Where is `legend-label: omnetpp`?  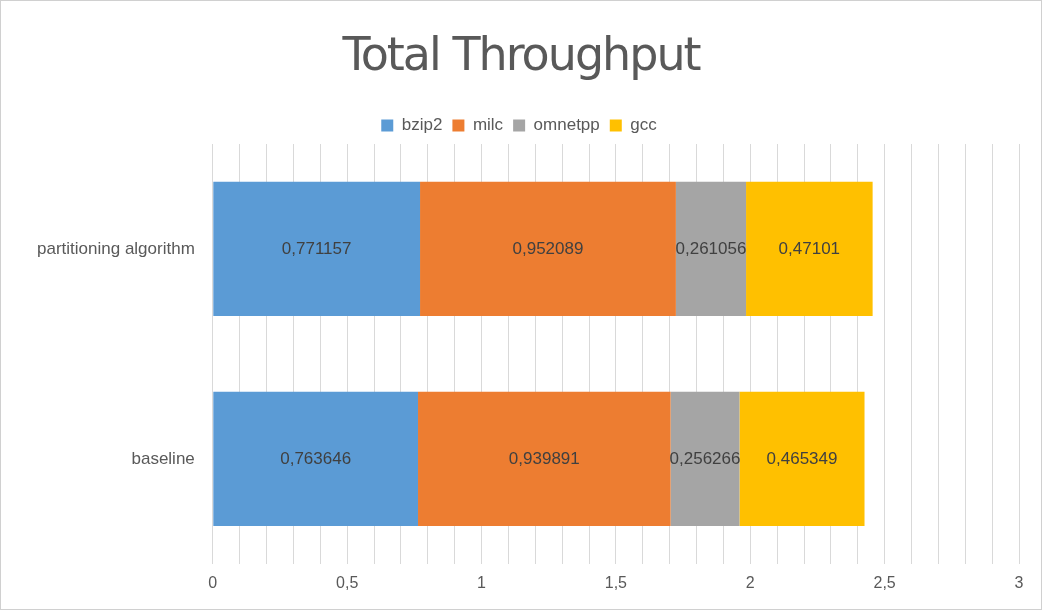 legend-label: omnetpp is located at coordinates (566, 125).